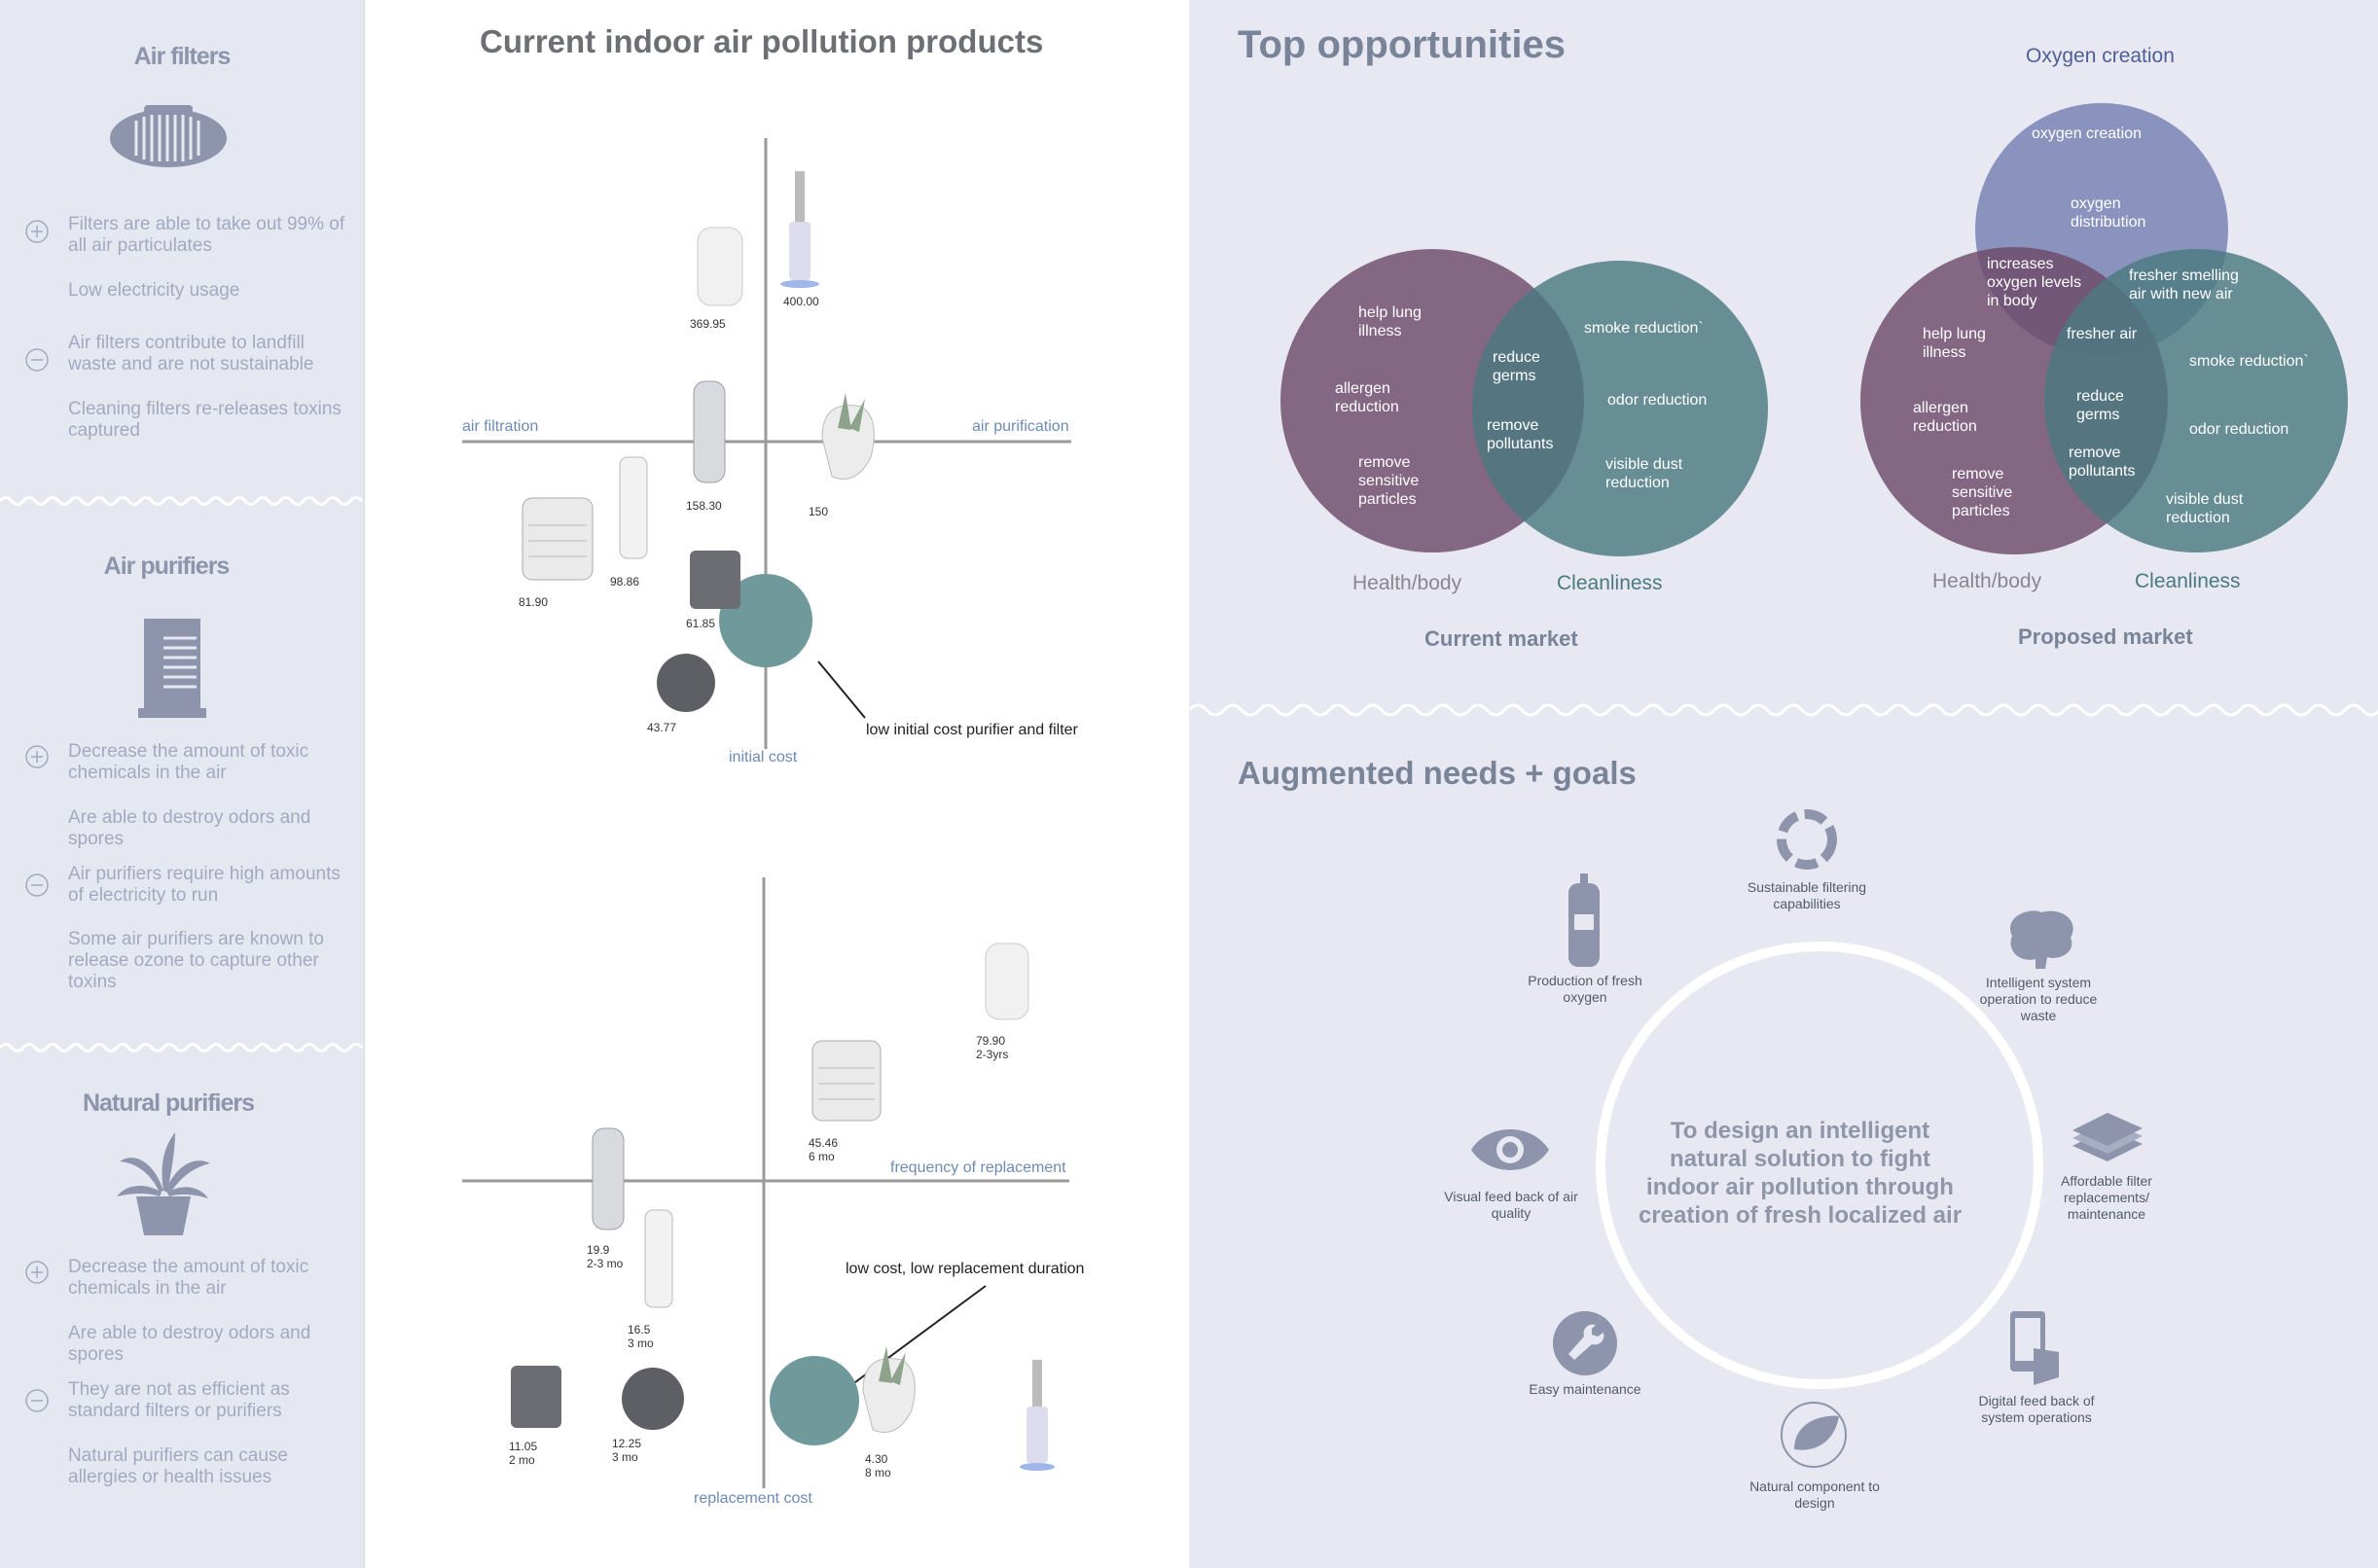 The height and width of the screenshot is (1568, 2378). What do you see at coordinates (1807, 895) in the screenshot?
I see `need-label: Sustainable filtering capabilities` at bounding box center [1807, 895].